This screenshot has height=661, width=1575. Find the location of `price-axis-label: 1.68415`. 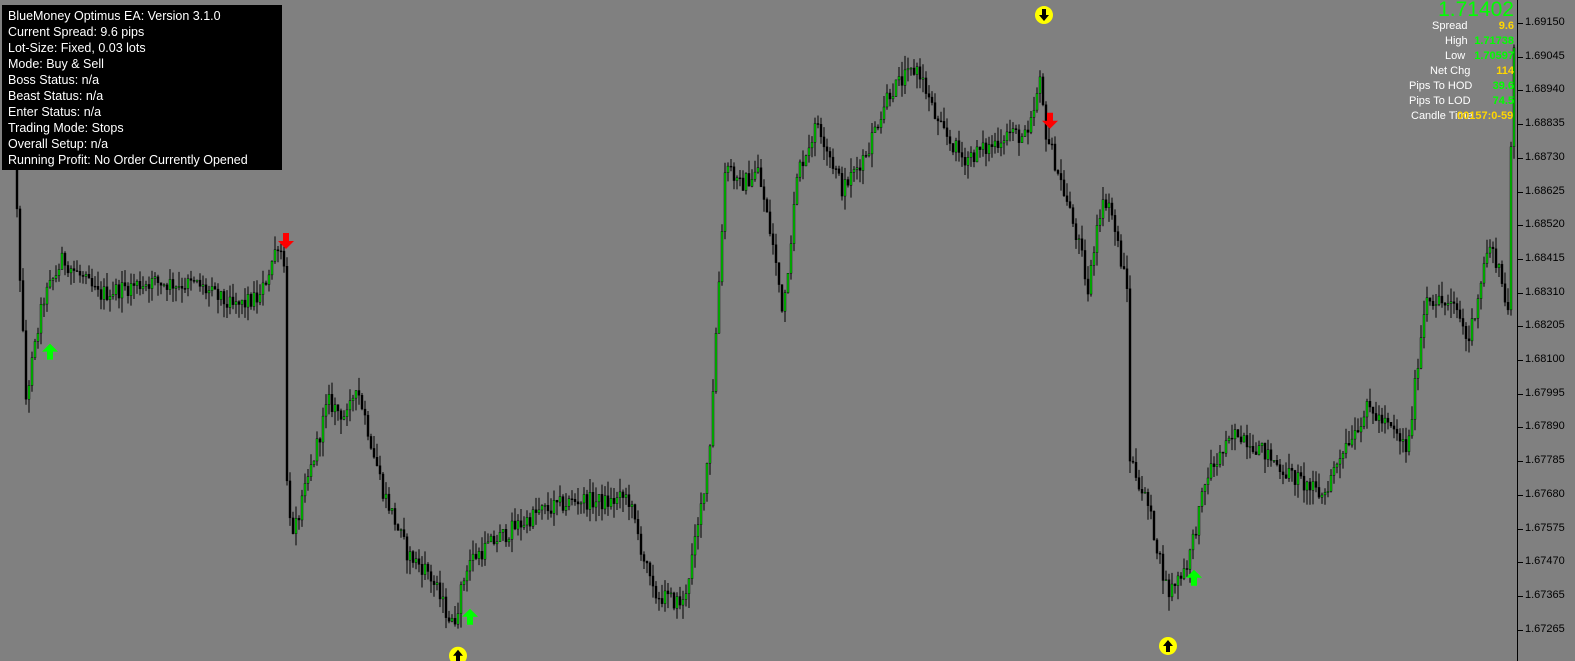

price-axis-label: 1.68415 is located at coordinates (1545, 258).